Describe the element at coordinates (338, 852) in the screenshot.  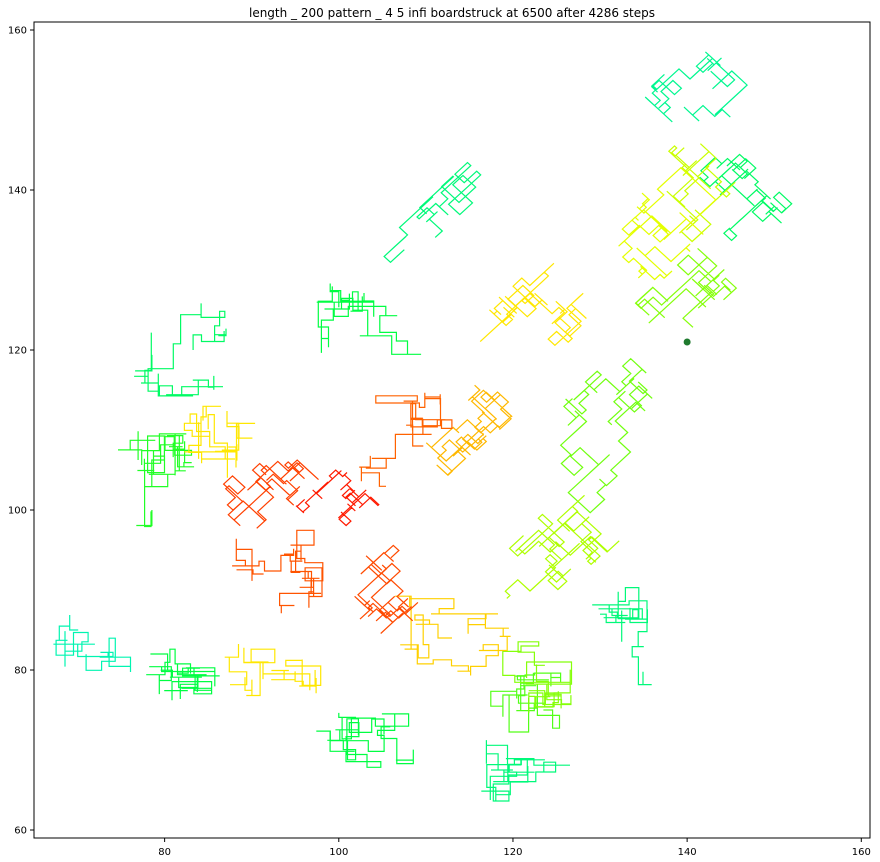
I see `x-tick-label: 100` at that location.